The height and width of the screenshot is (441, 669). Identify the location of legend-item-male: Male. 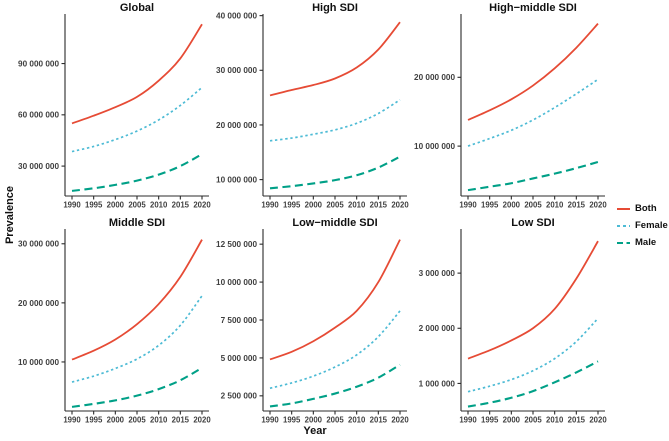
(642, 242).